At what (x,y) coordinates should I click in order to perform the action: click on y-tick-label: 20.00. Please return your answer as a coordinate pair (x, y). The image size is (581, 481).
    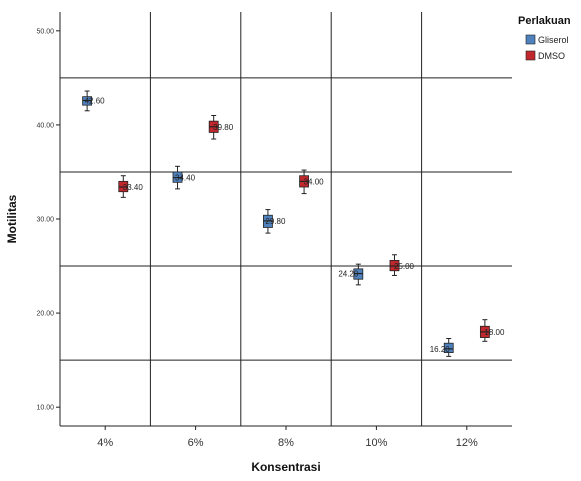
    Looking at the image, I should click on (45, 314).